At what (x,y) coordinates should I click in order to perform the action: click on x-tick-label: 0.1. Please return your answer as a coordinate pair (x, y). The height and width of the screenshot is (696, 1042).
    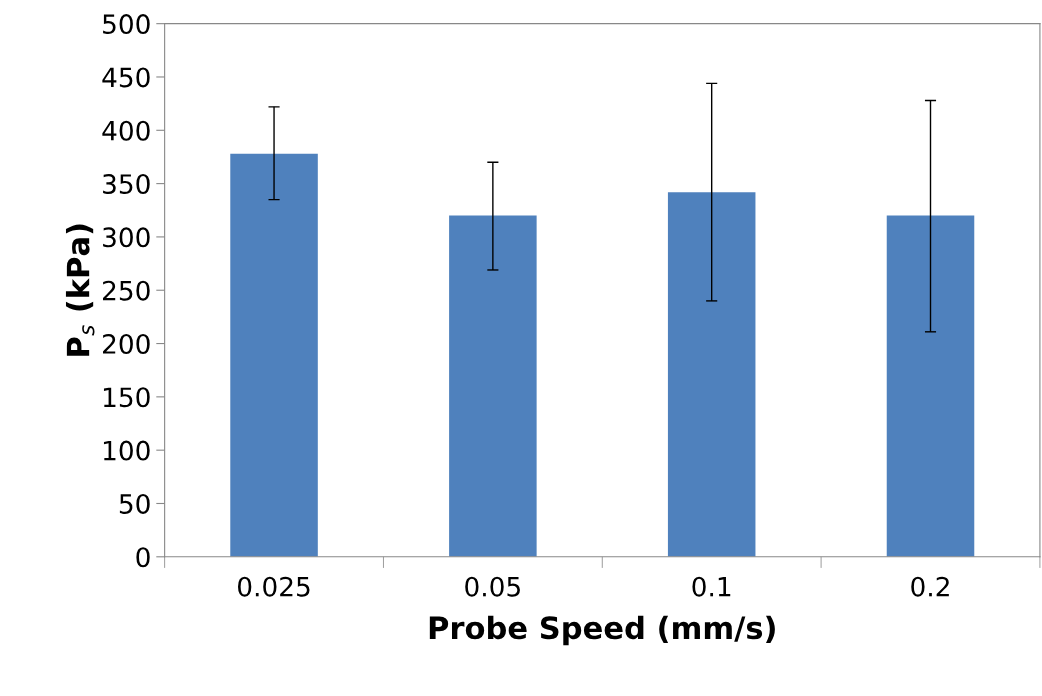
    Looking at the image, I should click on (711, 586).